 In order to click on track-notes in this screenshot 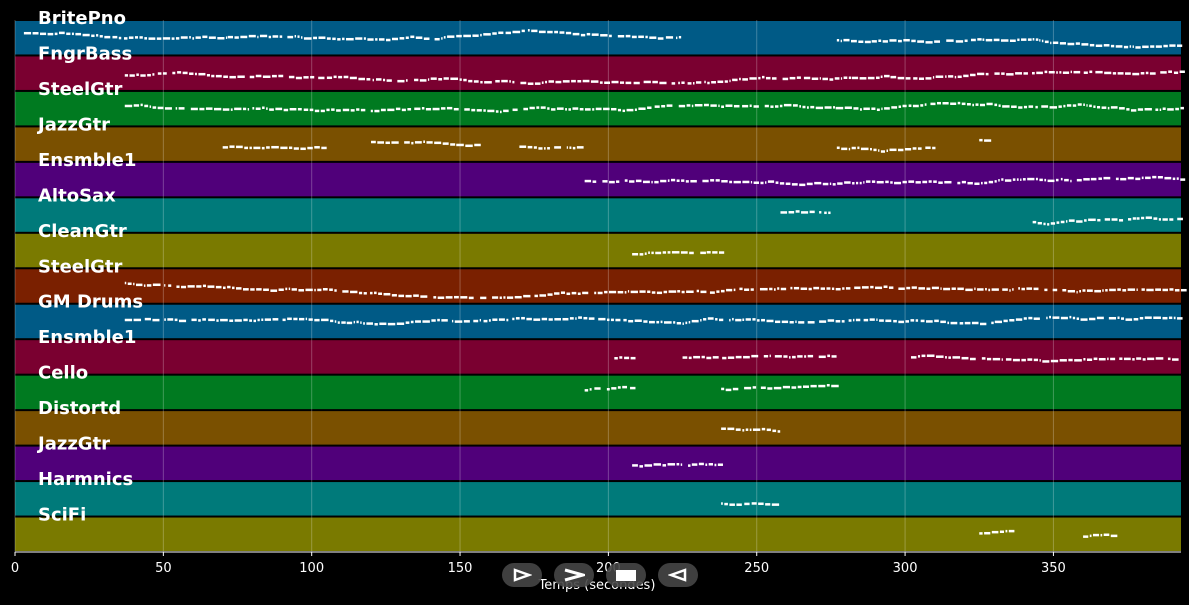, I will do `click(885, 181)`.